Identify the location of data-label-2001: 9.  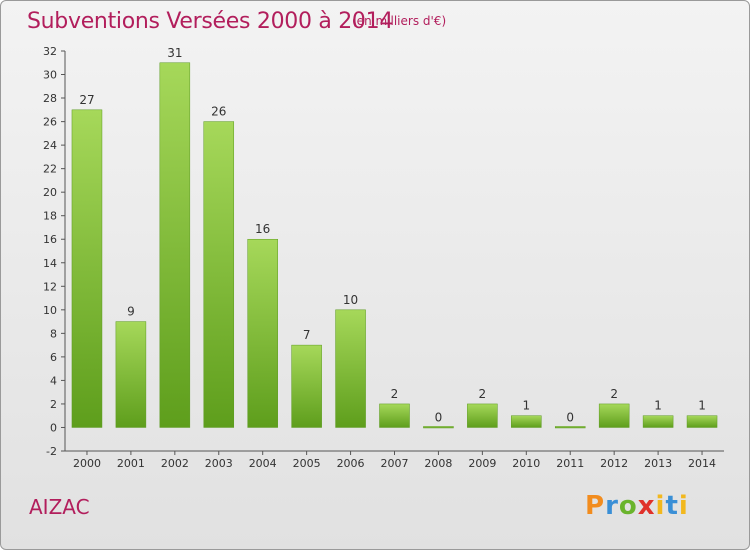
(131, 312).